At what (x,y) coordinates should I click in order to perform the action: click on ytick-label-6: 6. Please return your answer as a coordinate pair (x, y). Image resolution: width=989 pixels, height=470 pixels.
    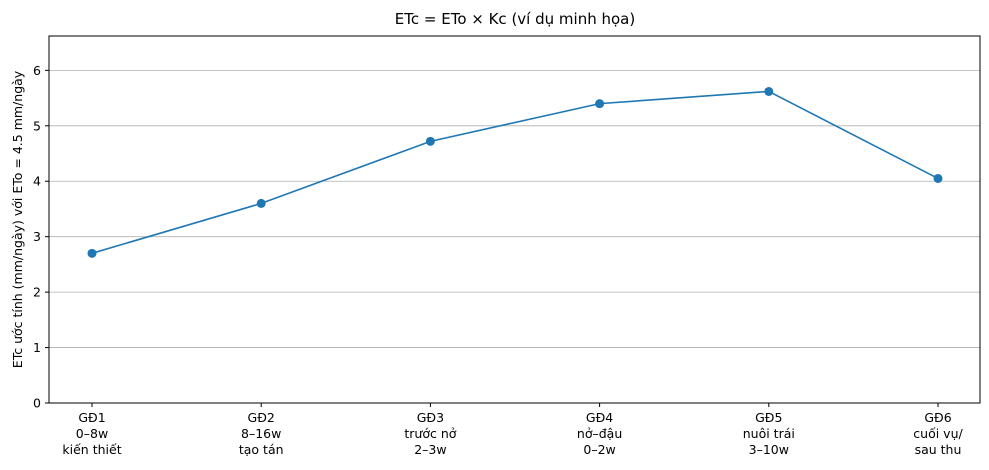
    Looking at the image, I should click on (37, 70).